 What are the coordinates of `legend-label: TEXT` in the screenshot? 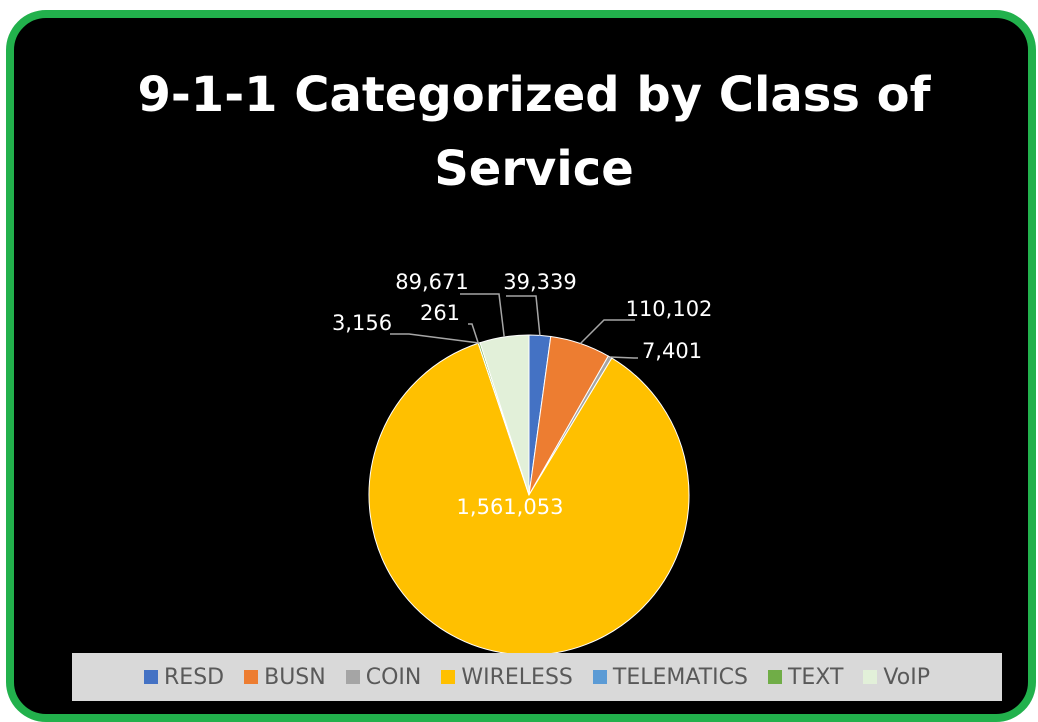 It's located at (815, 677).